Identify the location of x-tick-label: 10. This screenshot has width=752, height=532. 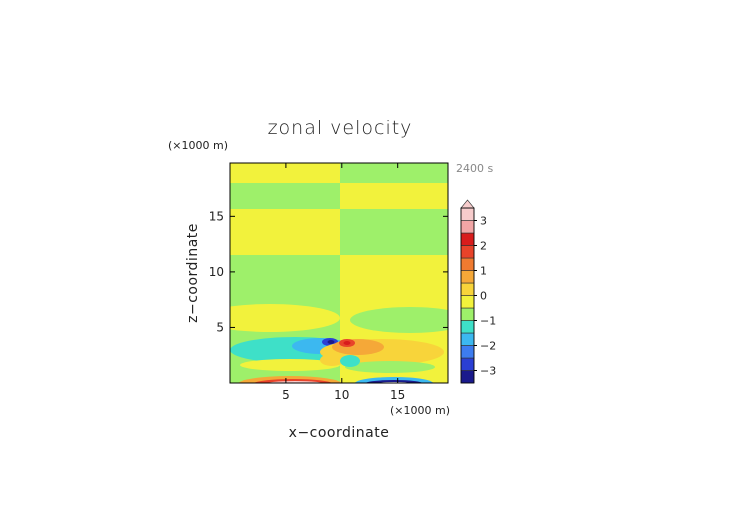
(341, 395).